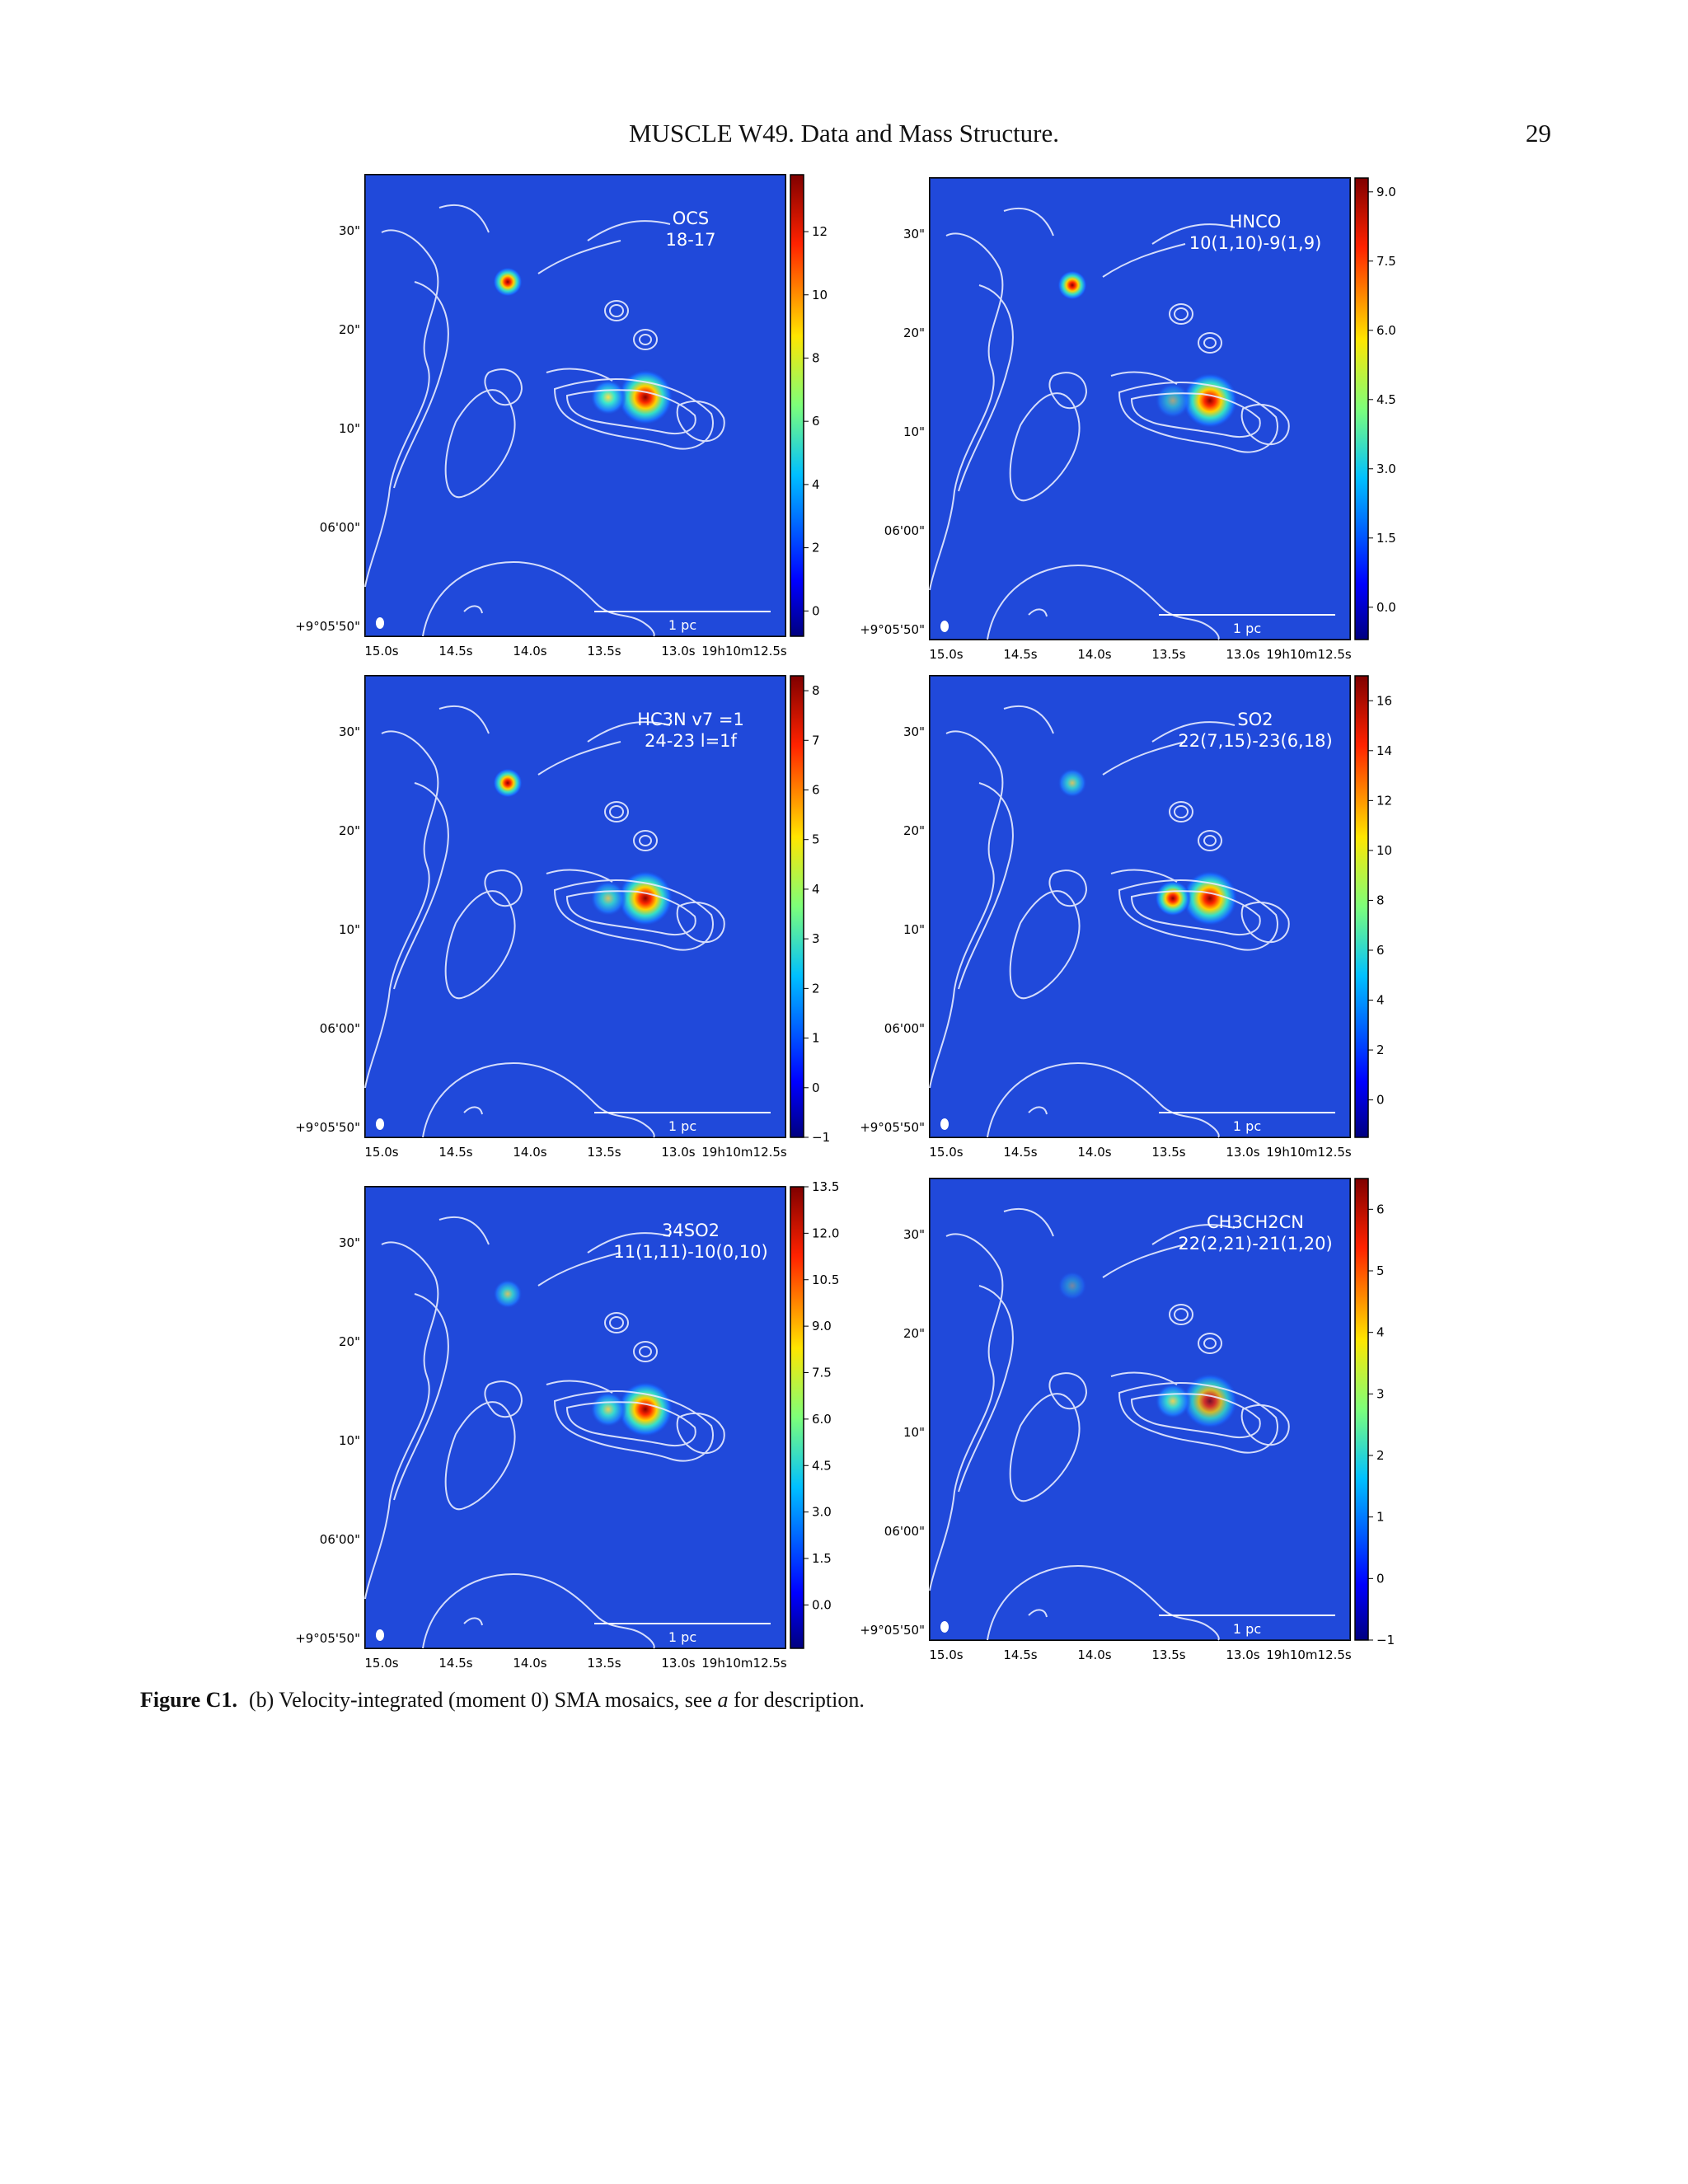  I want to click on colorbar: 13.5 12.0 10.5 9.0 7.5 6.0 4.5 3.0 1.5 0.0, so click(814, 1414).